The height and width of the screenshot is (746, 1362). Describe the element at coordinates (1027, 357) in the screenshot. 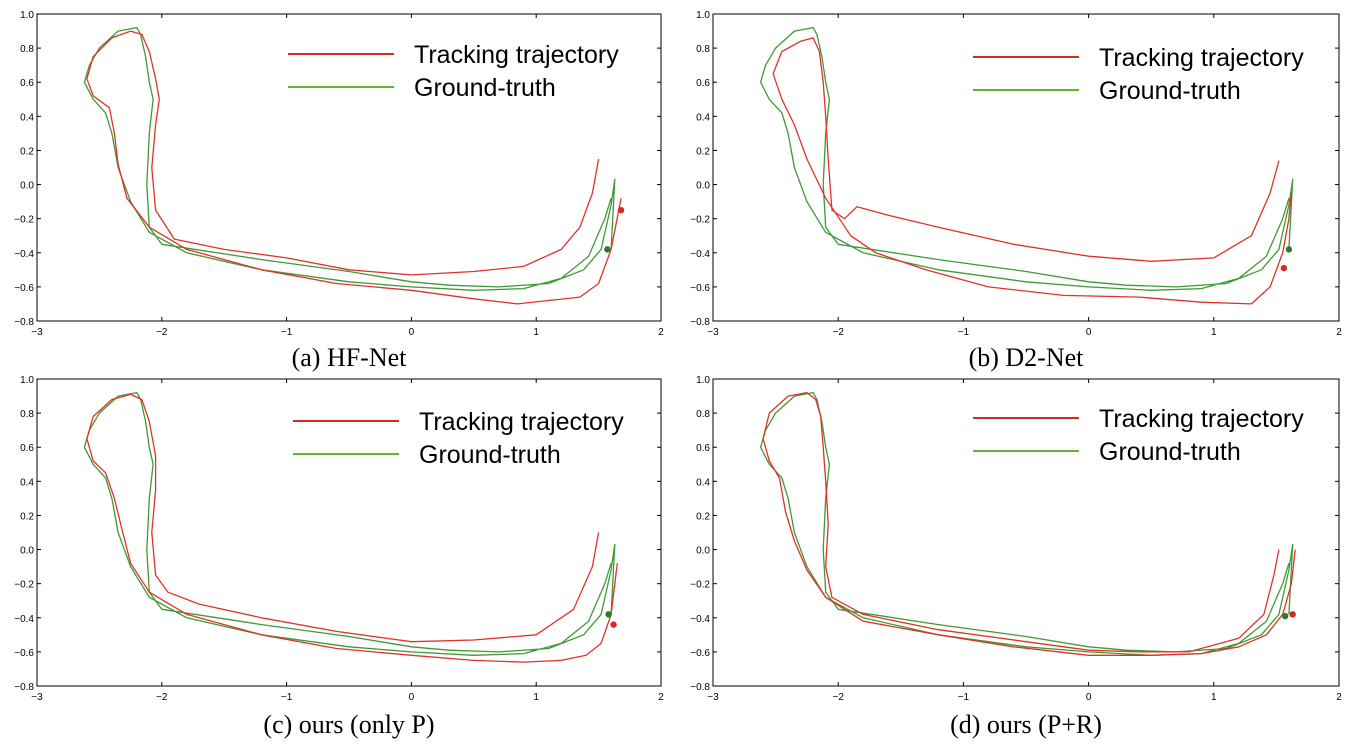

I see `panel-caption: (b) D2-Net` at that location.